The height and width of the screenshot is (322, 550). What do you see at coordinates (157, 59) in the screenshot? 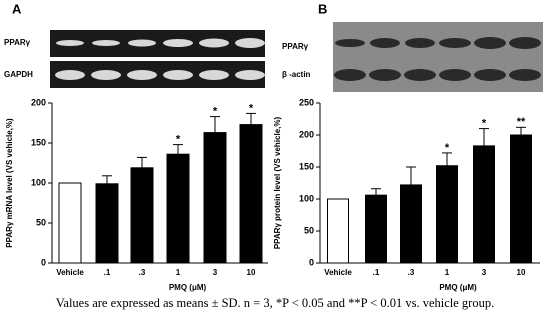
I see `blot-a` at bounding box center [157, 59].